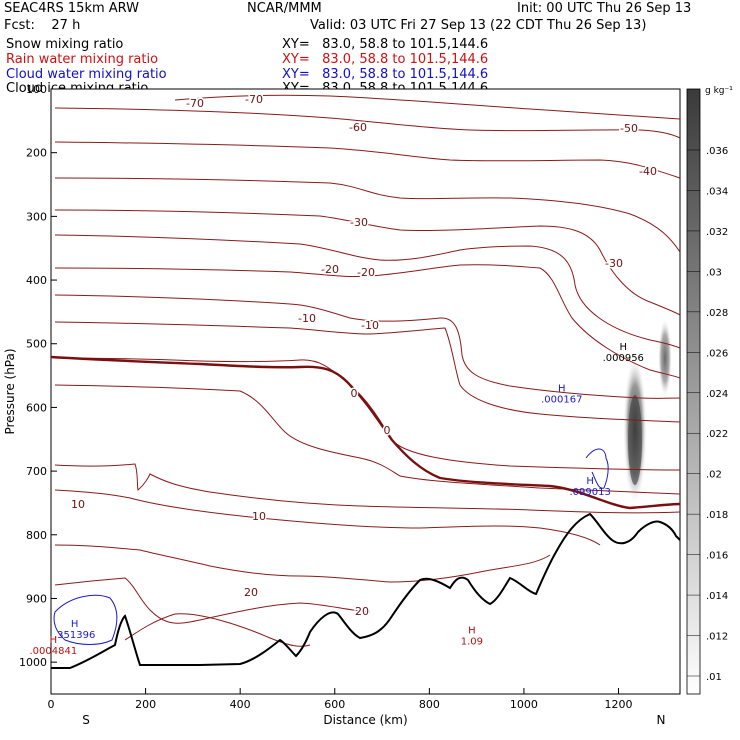  I want to click on field-3-xy: XY= 83.0, 58.8 to 101.5,144.6, so click(385, 74).